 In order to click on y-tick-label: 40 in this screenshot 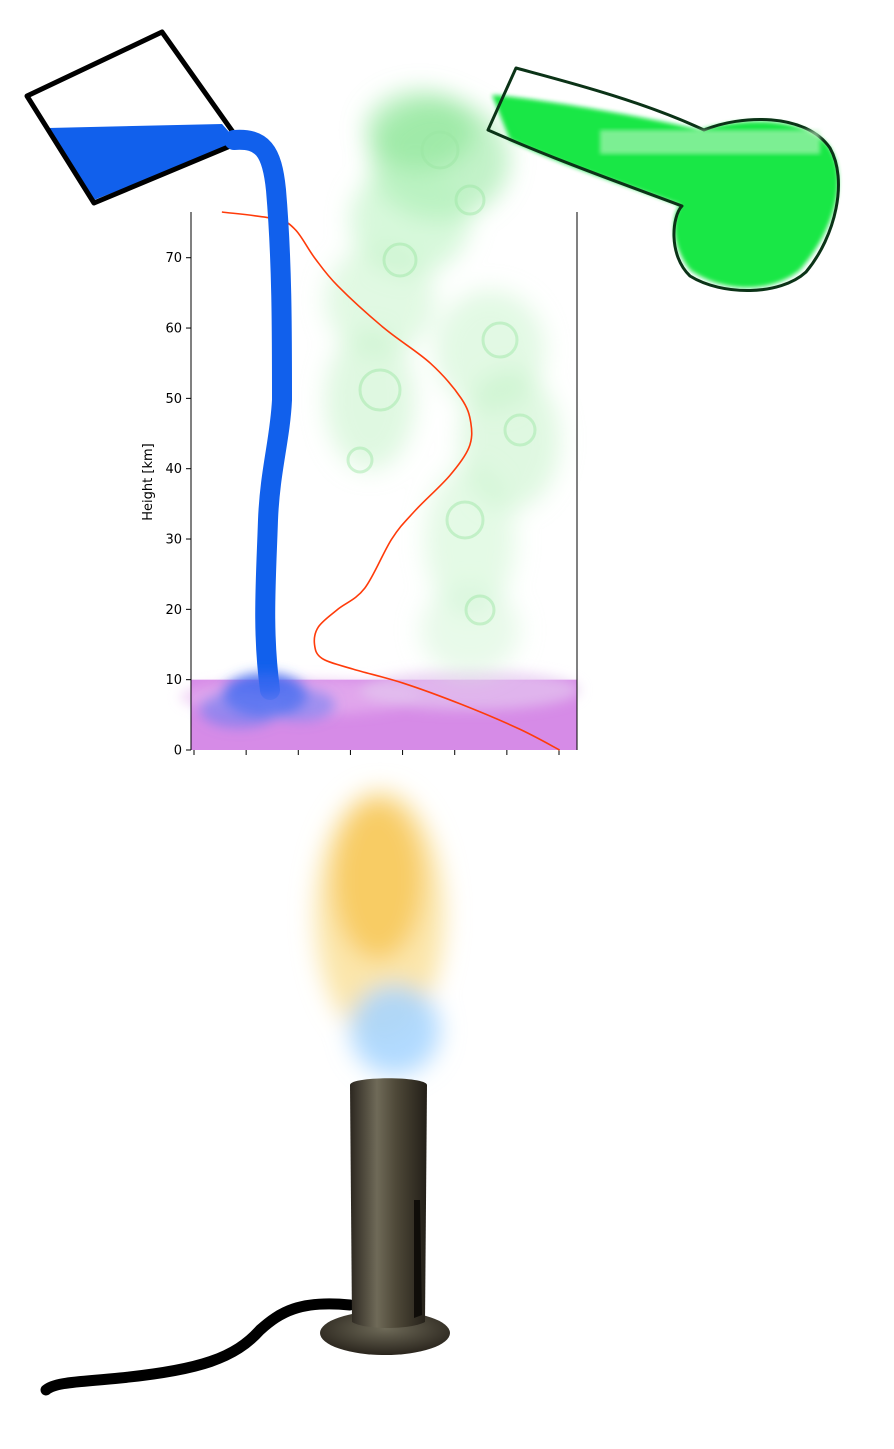, I will do `click(173, 469)`.